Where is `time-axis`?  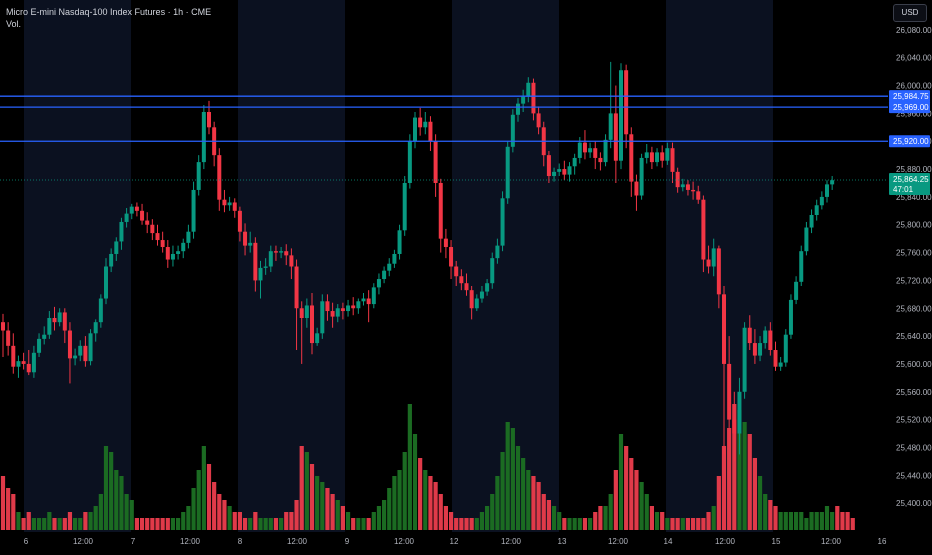
time-axis is located at coordinates (466, 541).